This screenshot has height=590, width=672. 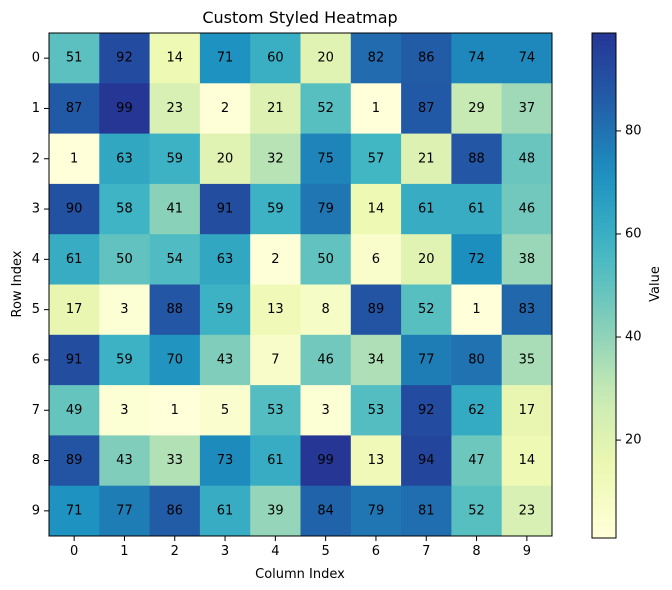 I want to click on y-tick-label: 0, so click(x=36, y=58).